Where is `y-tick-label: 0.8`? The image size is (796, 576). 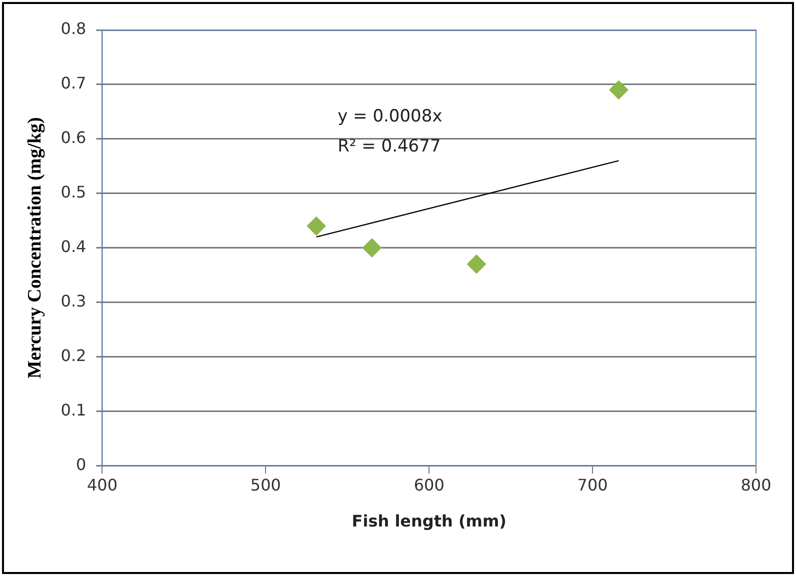 y-tick-label: 0.8 is located at coordinates (73, 28).